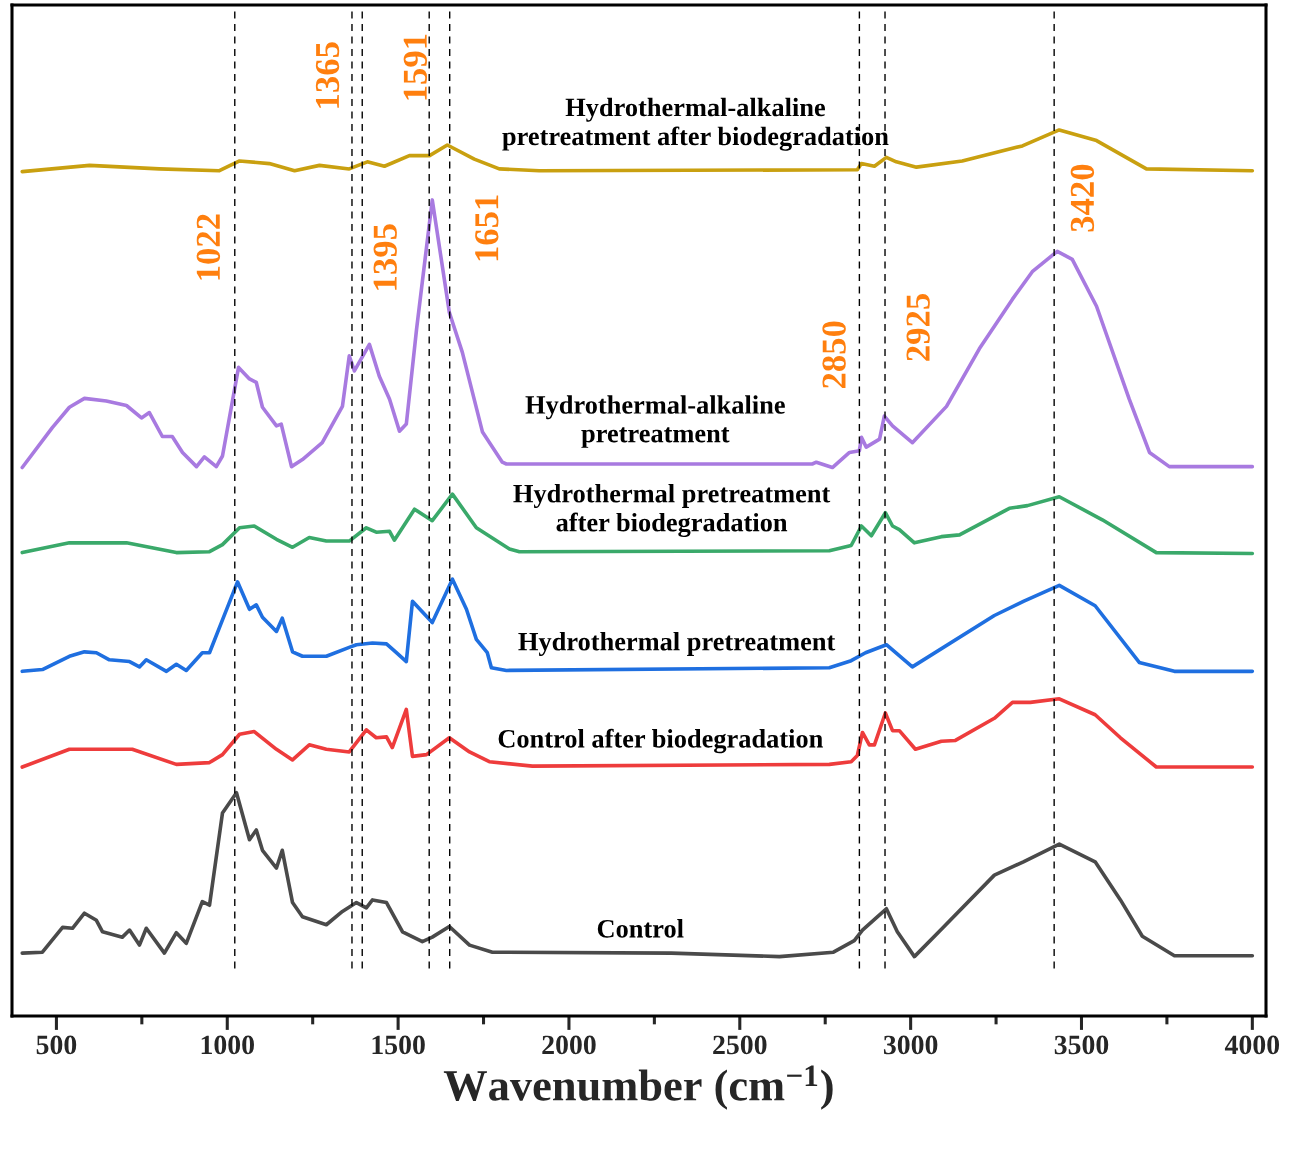 Image resolution: width=1298 pixels, height=1149 pixels. I want to click on ref-line-label: 3420, so click(1082, 198).